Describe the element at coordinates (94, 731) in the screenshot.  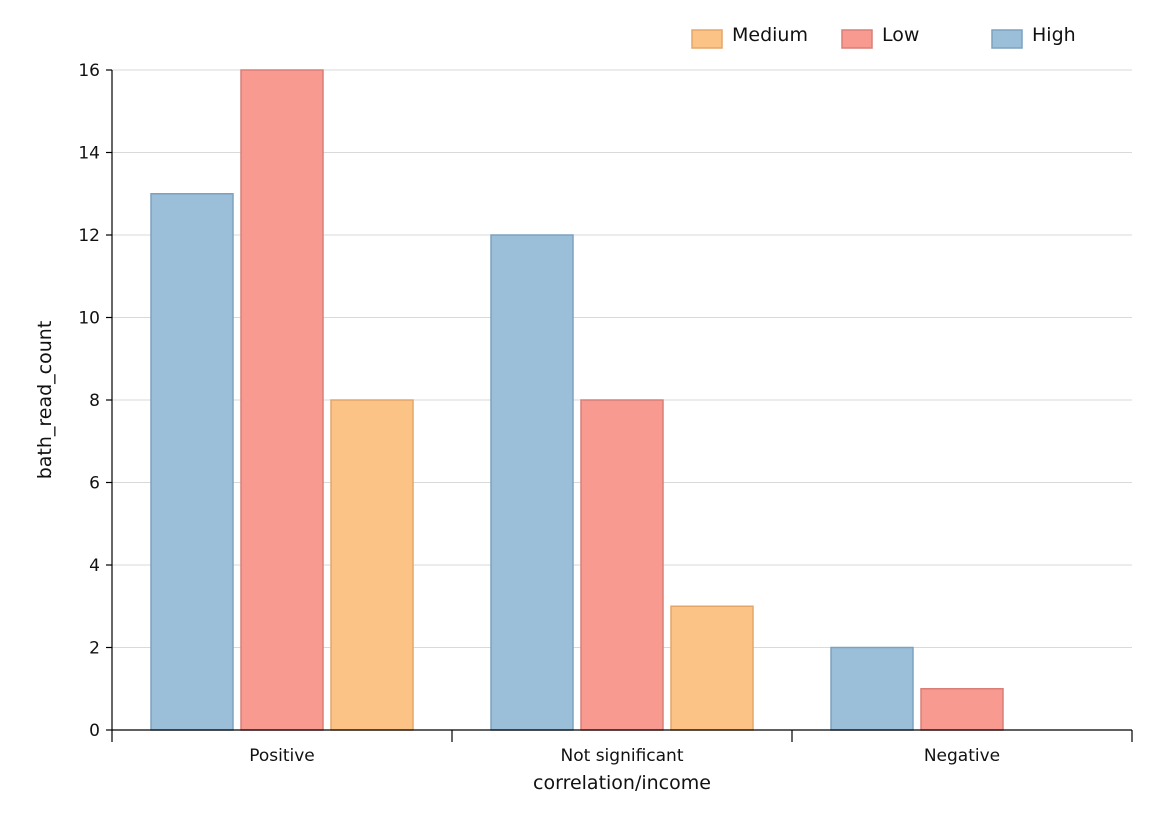
I see `y-tick-label: 0` at that location.